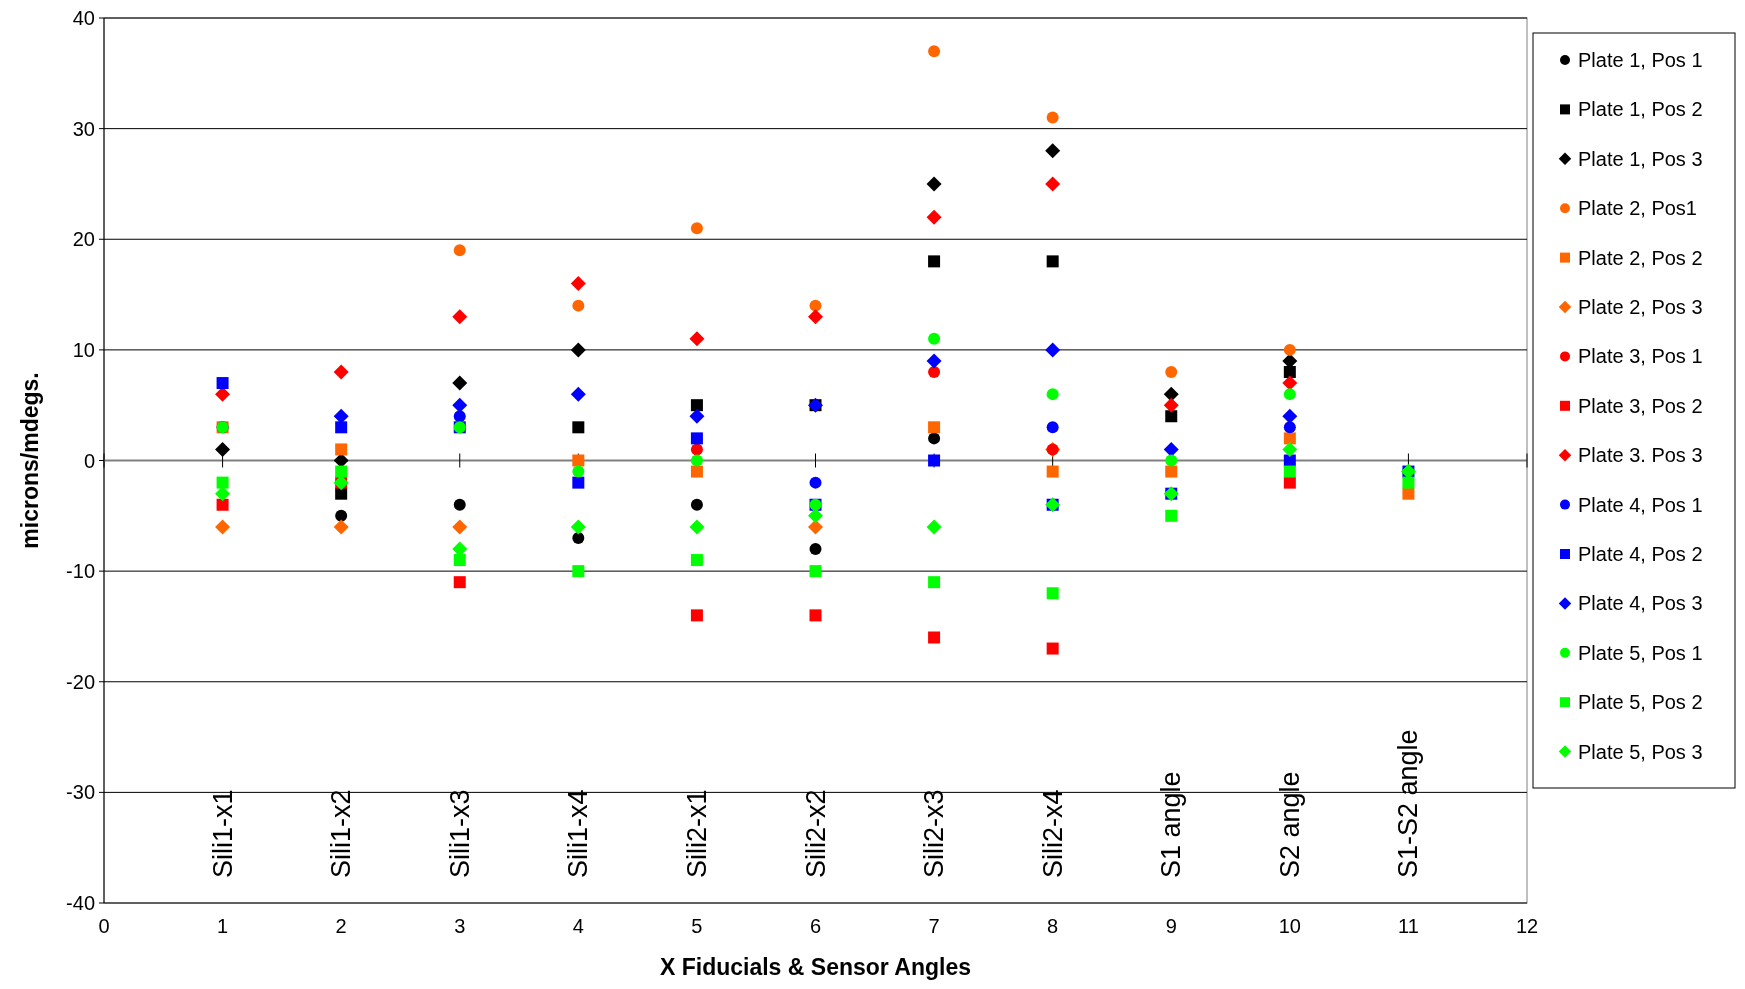 The height and width of the screenshot is (989, 1745). Describe the element at coordinates (578, 833) in the screenshot. I see `annotation: Sili1-x4` at that location.